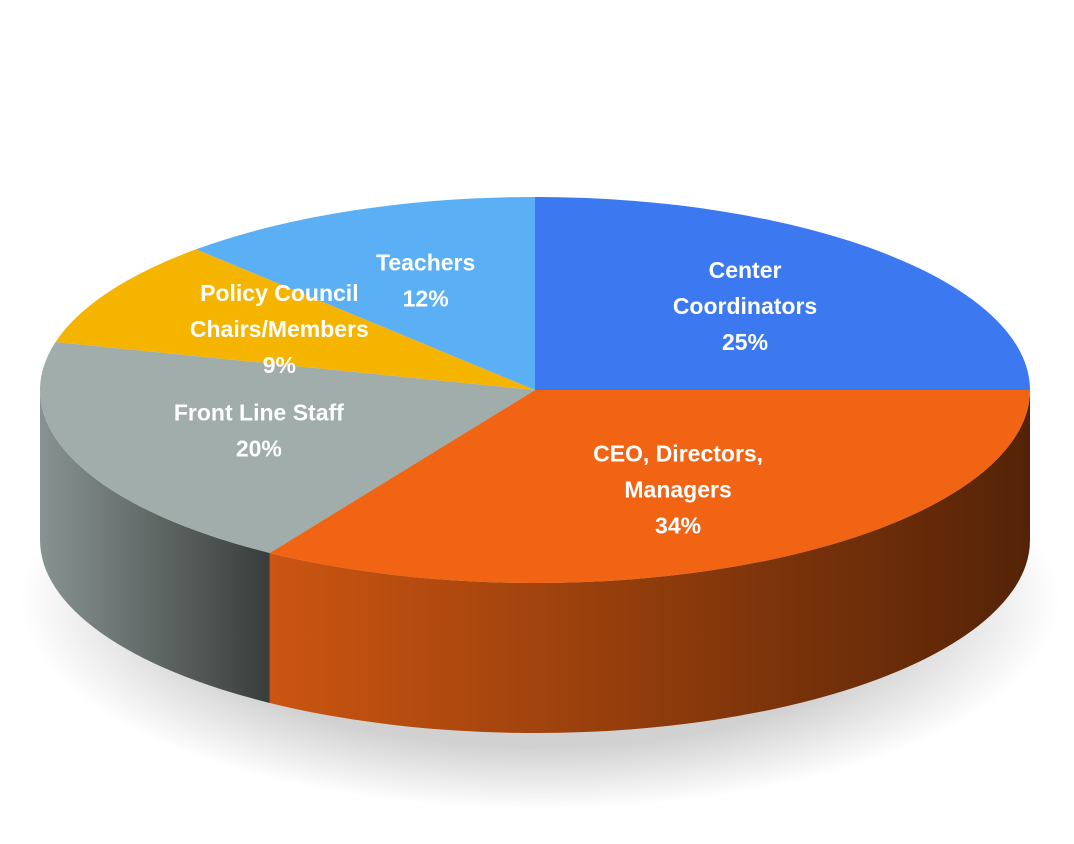 This screenshot has width=1074, height=844. I want to click on category-label: Center Coordinators, so click(745, 288).